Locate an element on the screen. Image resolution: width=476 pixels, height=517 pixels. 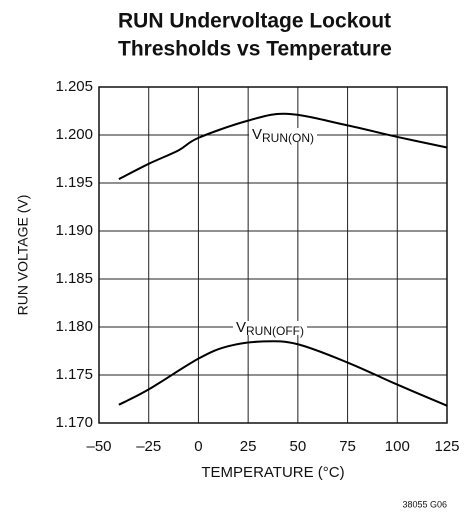
y-axis-label: RUN VOLTAGE (V) is located at coordinates (23, 255).